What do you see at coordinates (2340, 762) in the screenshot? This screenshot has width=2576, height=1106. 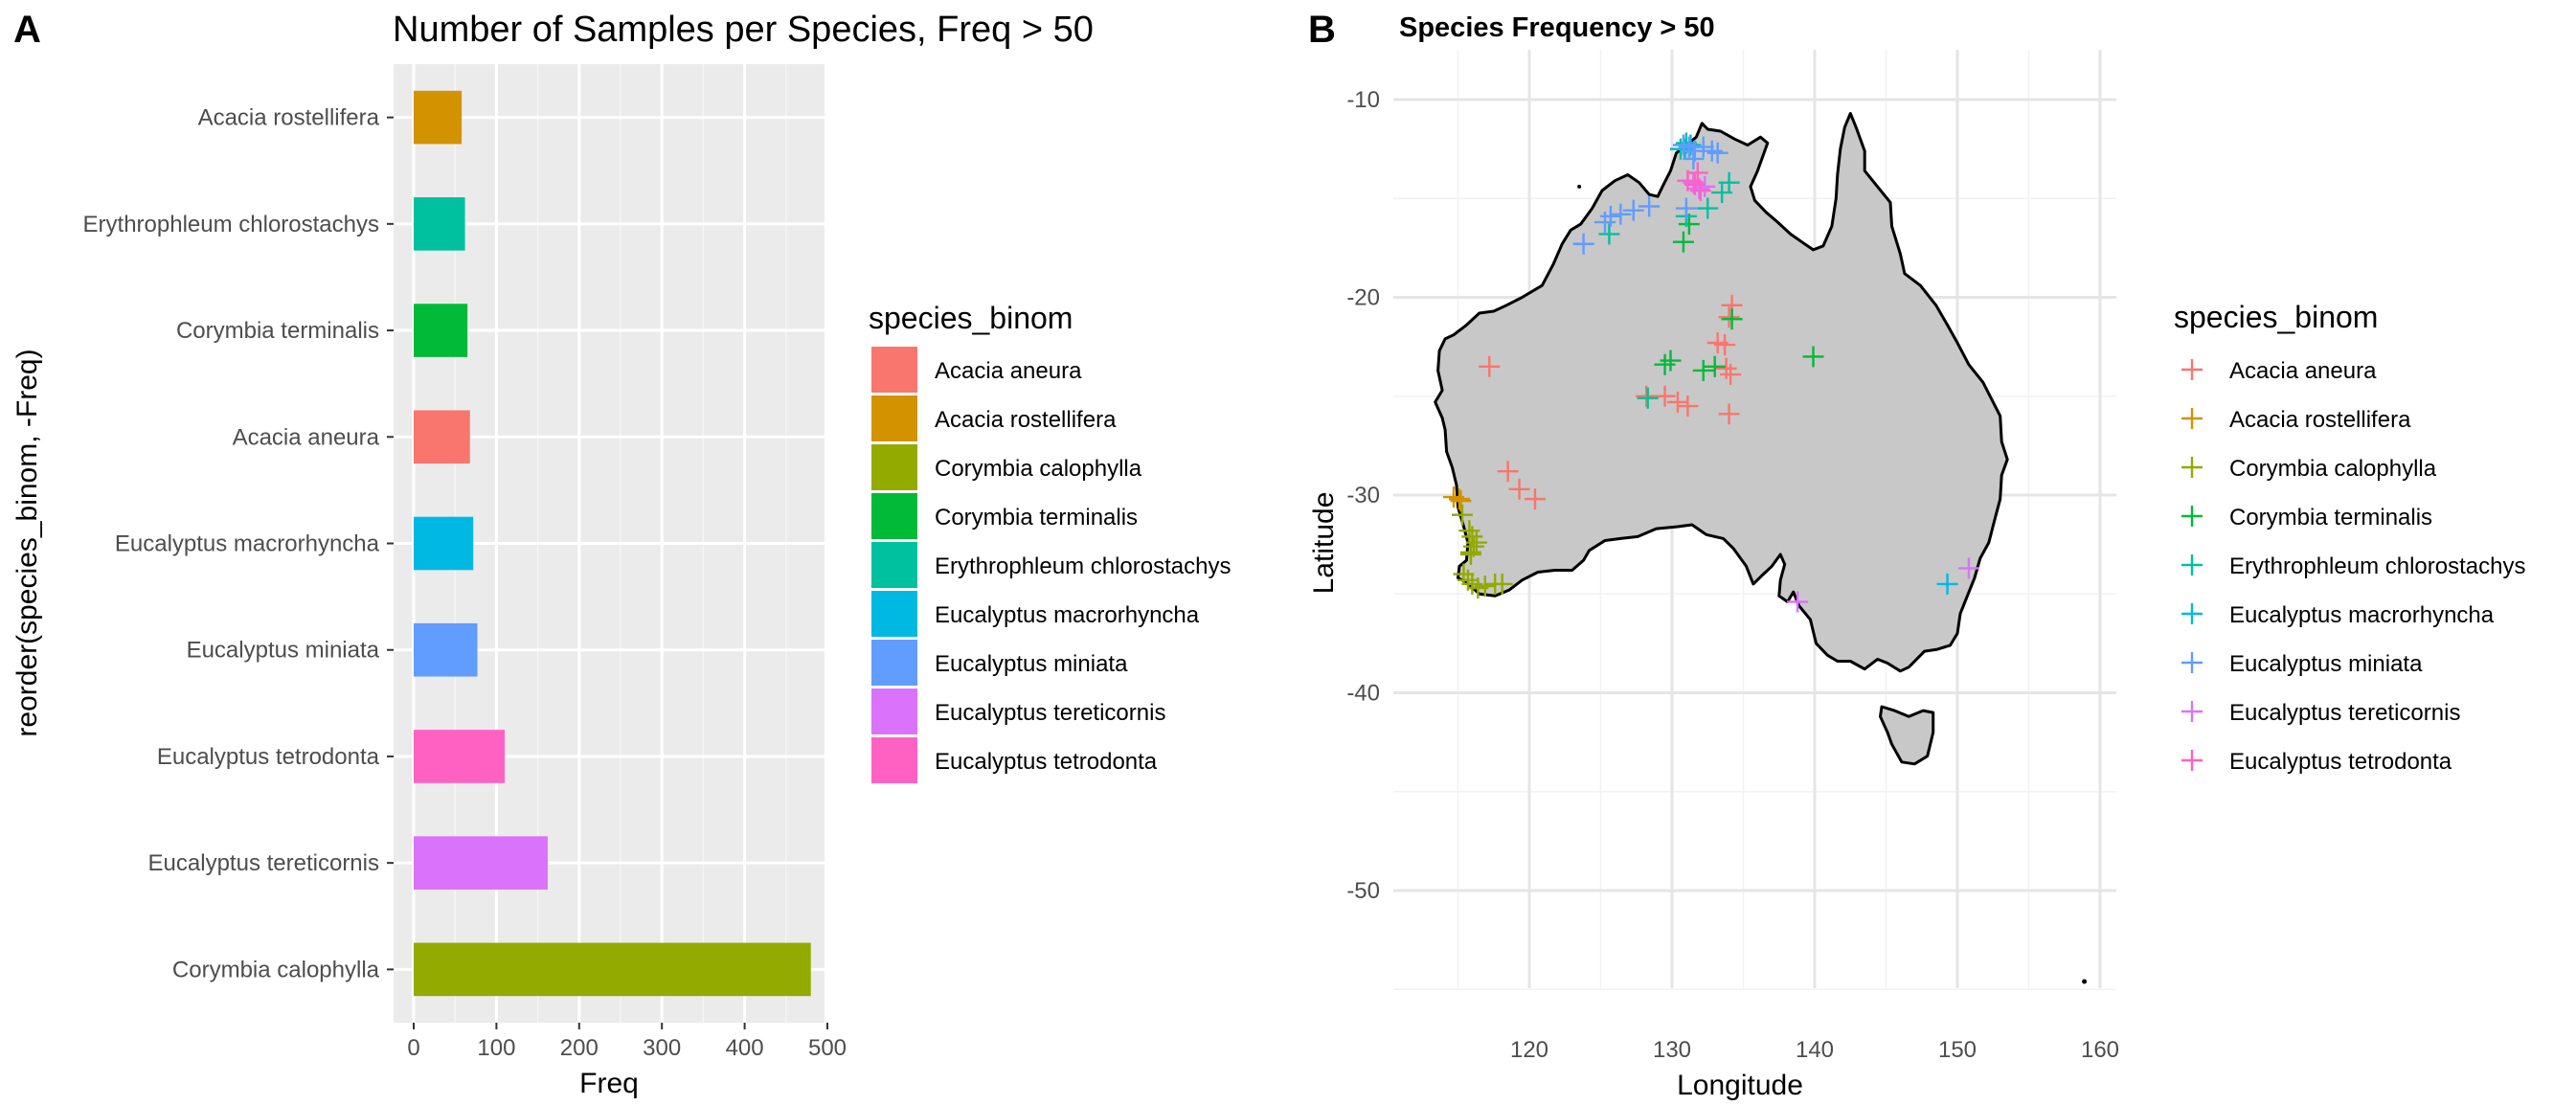 I see `legend-label: Eucalyptus tetrodonta` at bounding box center [2340, 762].